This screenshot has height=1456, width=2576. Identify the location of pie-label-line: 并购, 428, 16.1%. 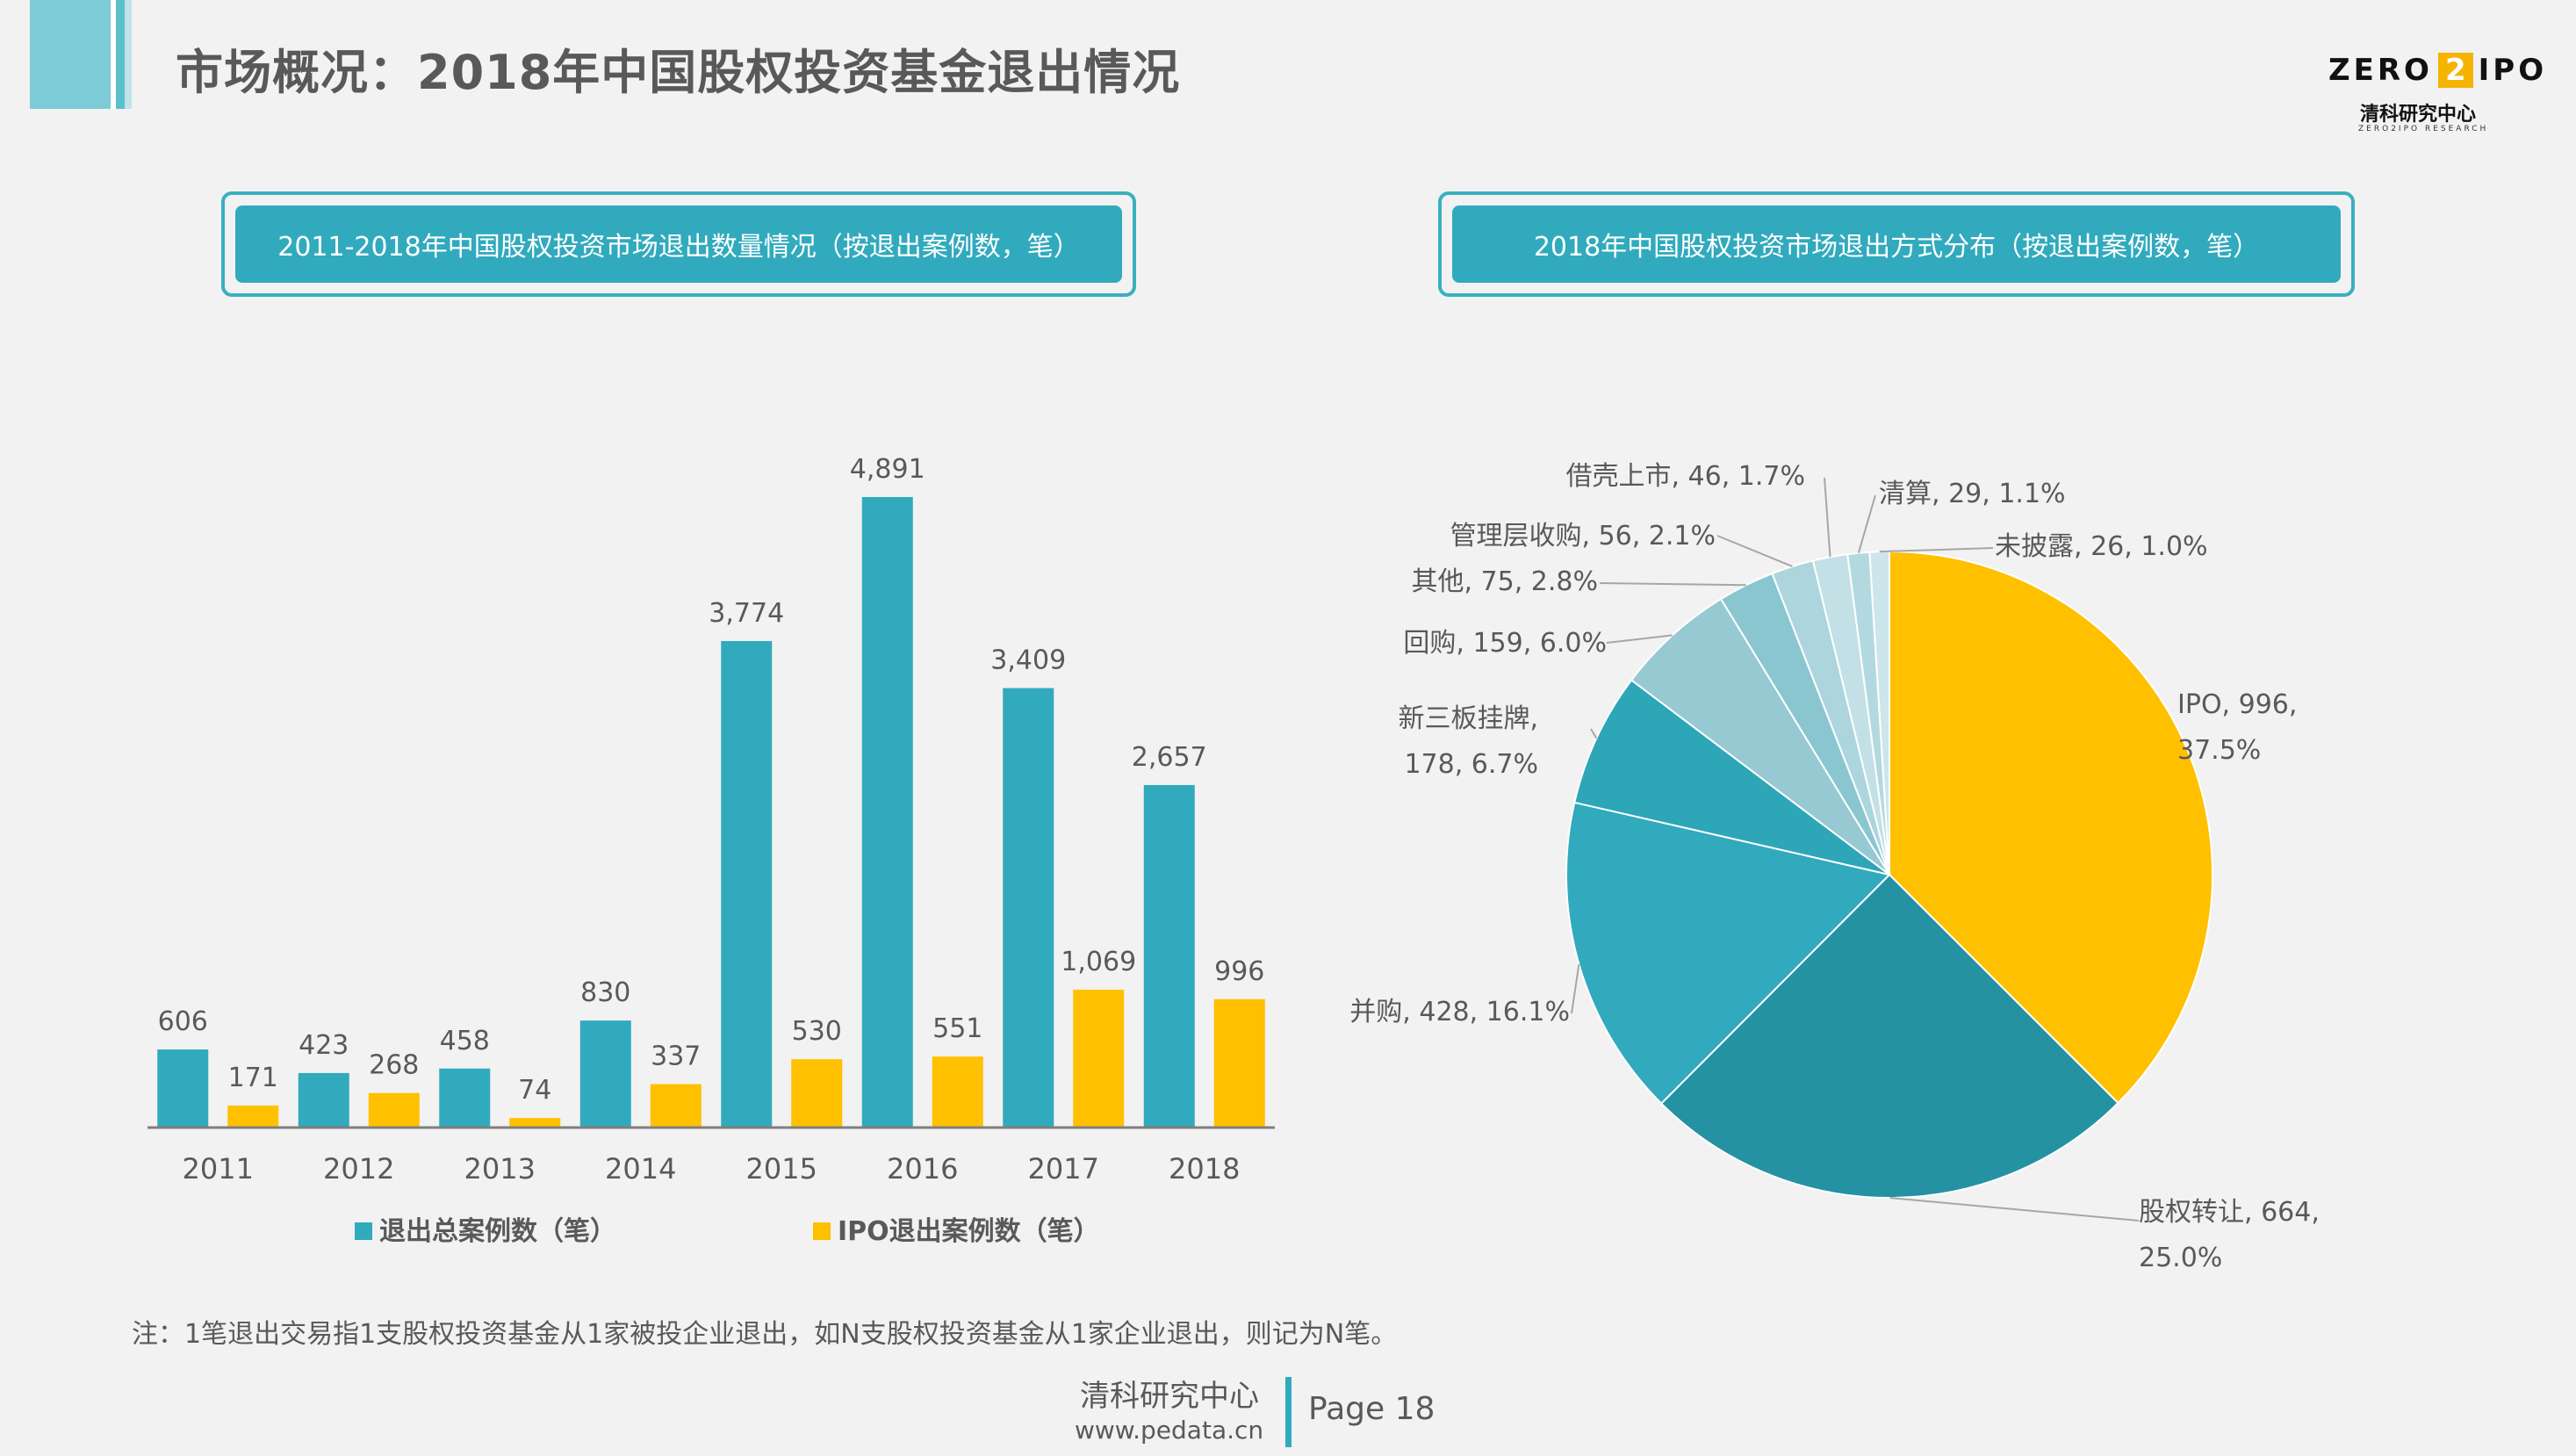
(1459, 1012).